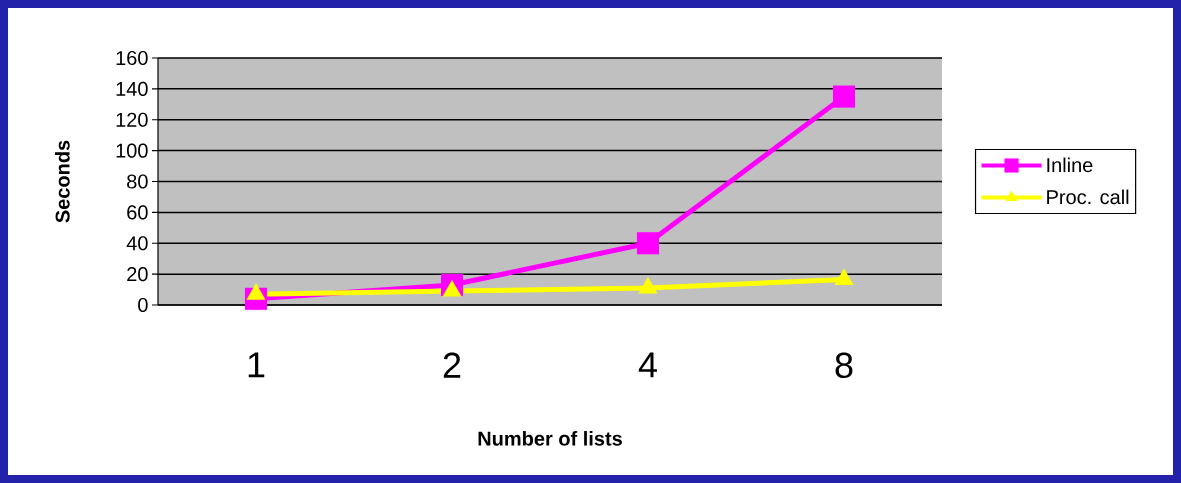  Describe the element at coordinates (137, 212) in the screenshot. I see `y-tick-label: 60` at that location.